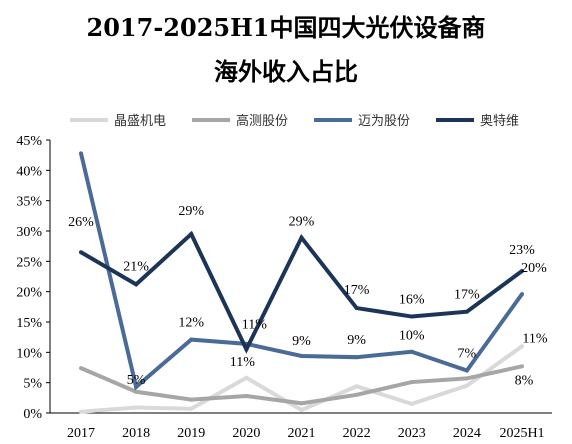  I want to click on legend: 晶盛机电 高测股份 迈为股份 奥特维, so click(294, 121).